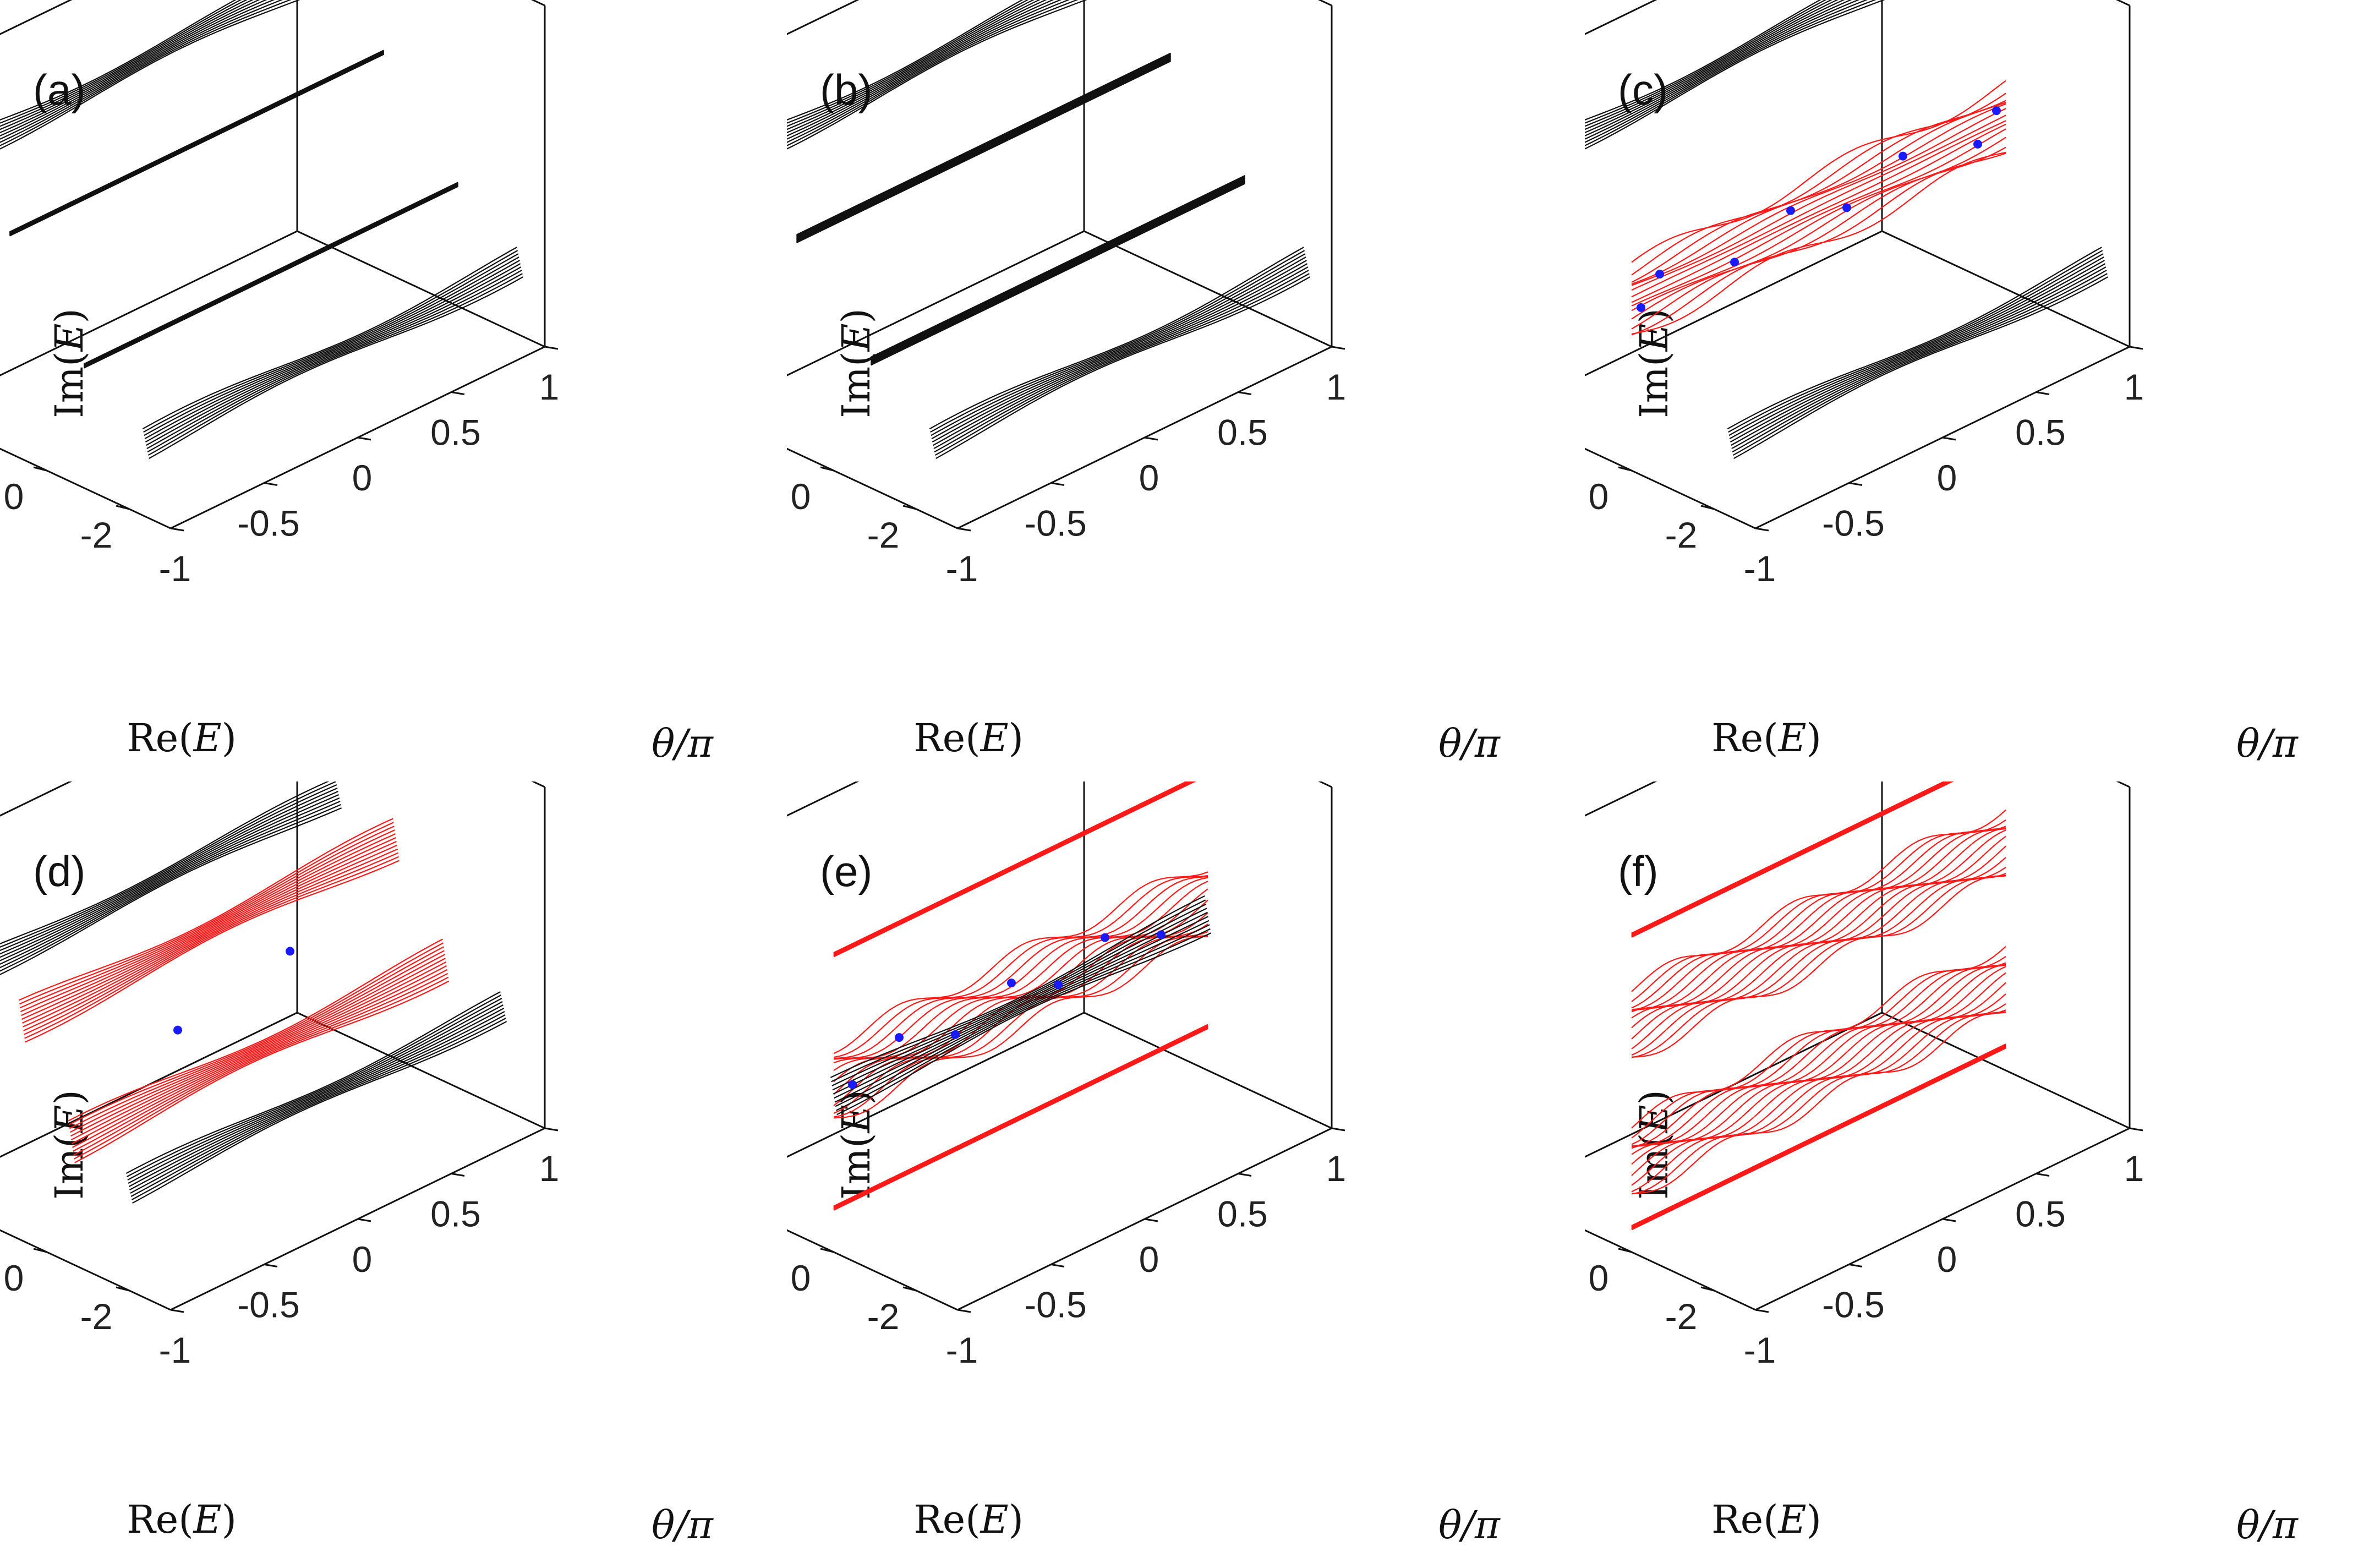 The height and width of the screenshot is (1563, 2380). What do you see at coordinates (14, 1278) in the screenshot?
I see `x-tick-label: 0` at bounding box center [14, 1278].